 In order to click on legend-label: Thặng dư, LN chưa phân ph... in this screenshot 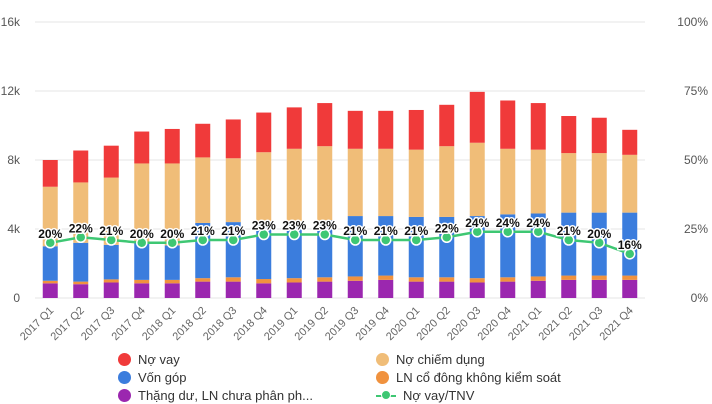, I will do `click(225, 395)`.